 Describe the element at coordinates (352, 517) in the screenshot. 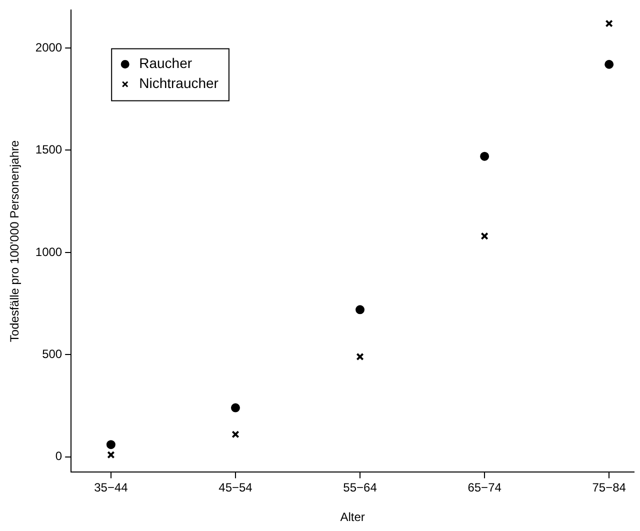

I see `x-axis-title: Alter` at that location.